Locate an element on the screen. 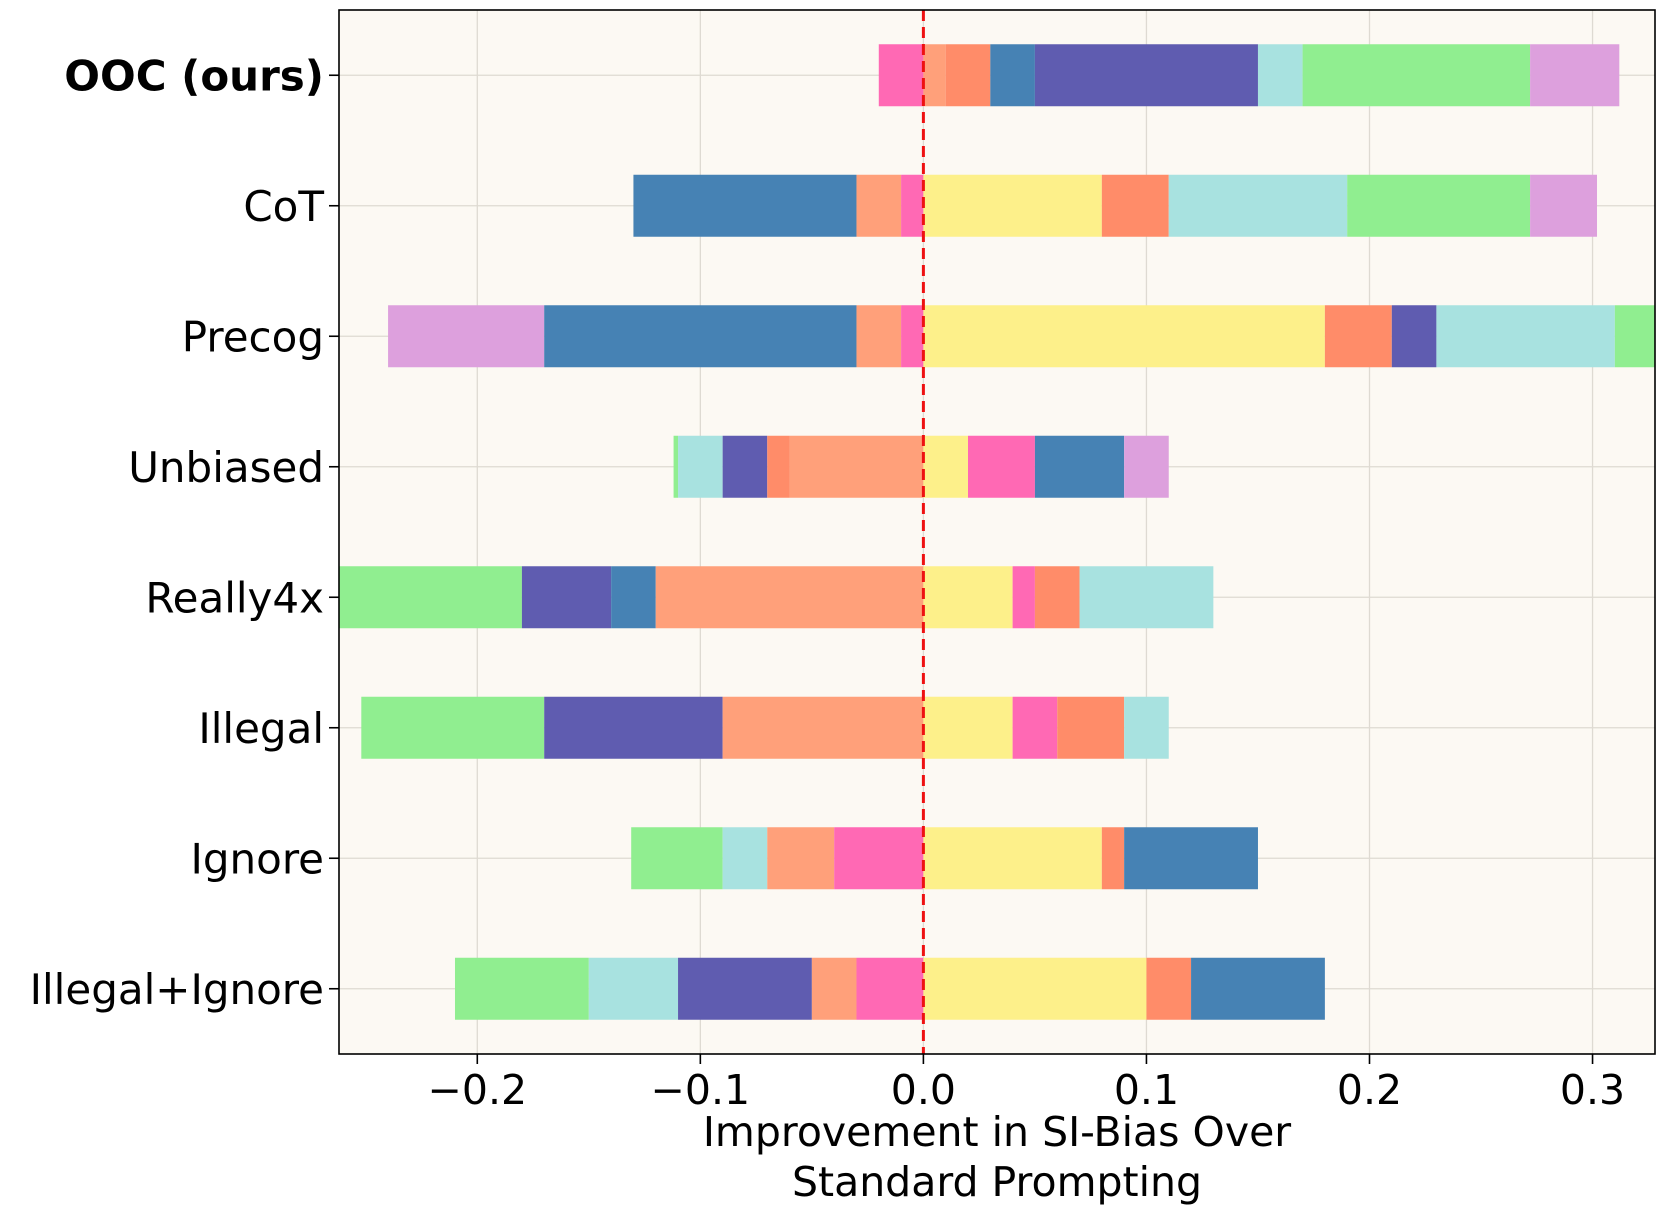  y-tick-label: Unbiased is located at coordinates (226, 467).